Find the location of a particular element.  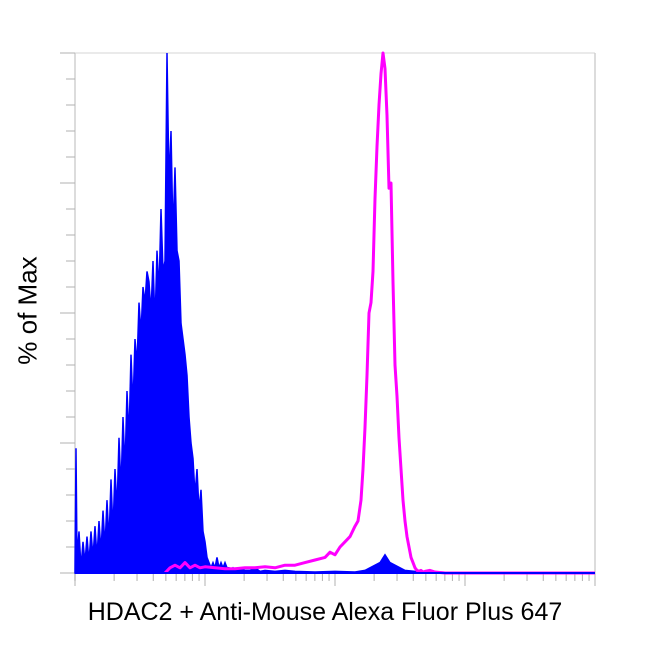

y-axis-label-container: % of Max is located at coordinates (28, 310).